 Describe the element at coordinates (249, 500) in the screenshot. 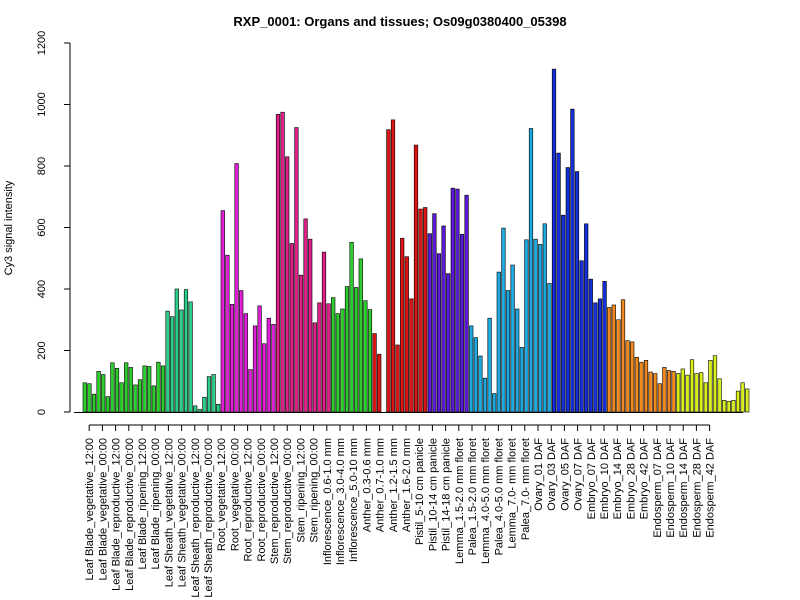

I see `x-tick-label: Root_reproductive_12:00` at that location.